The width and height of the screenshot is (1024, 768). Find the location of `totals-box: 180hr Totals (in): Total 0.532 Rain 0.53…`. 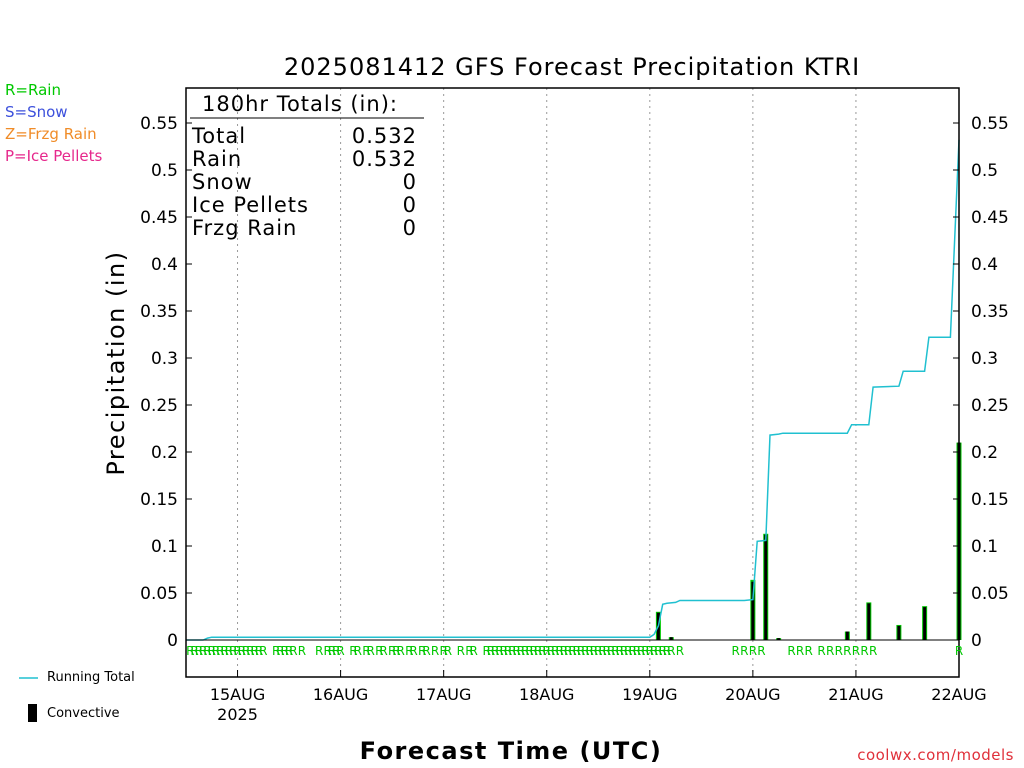

totals-box: 180hr Totals (in): Total 0.532 Rain 0.53… is located at coordinates (307, 166).